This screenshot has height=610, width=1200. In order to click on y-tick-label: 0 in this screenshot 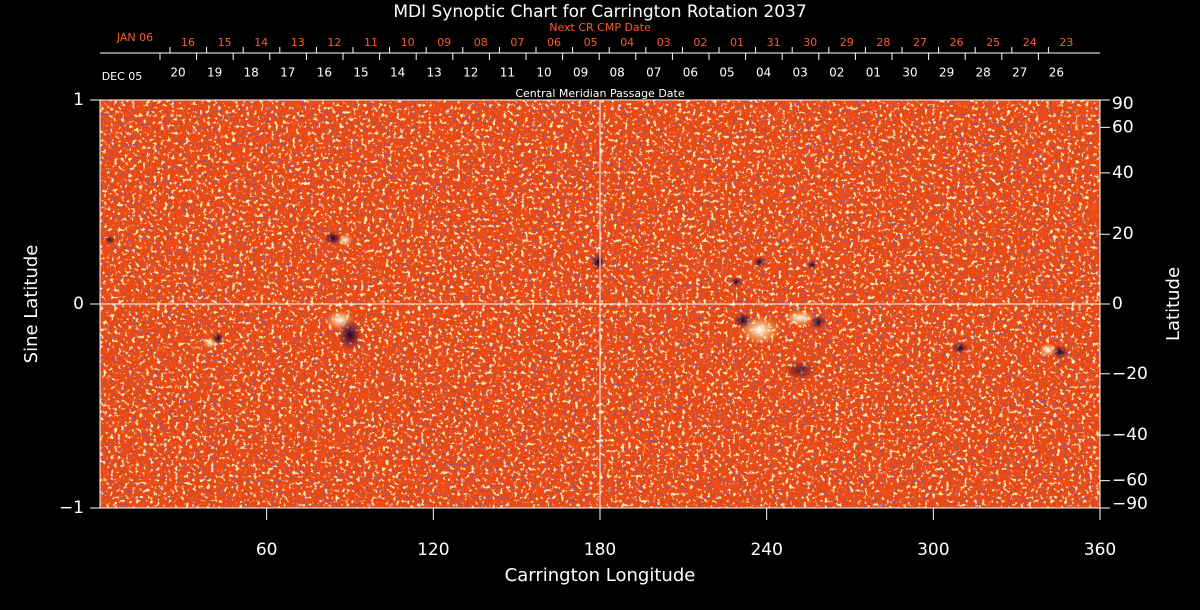, I will do `click(78, 304)`.